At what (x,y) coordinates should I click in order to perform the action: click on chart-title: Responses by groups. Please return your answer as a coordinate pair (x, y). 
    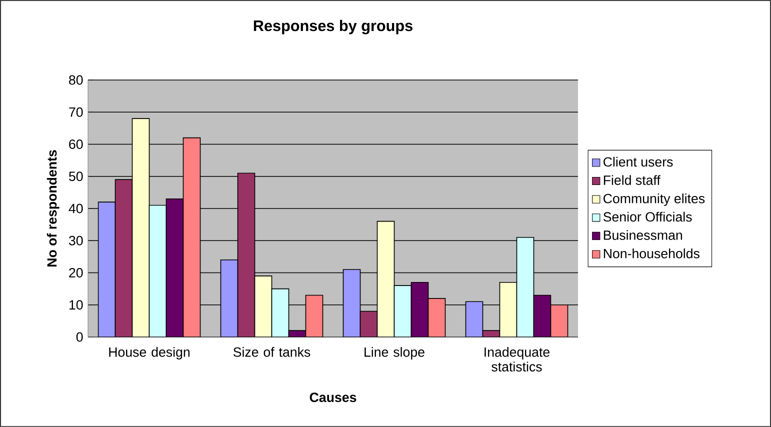
    Looking at the image, I should click on (333, 27).